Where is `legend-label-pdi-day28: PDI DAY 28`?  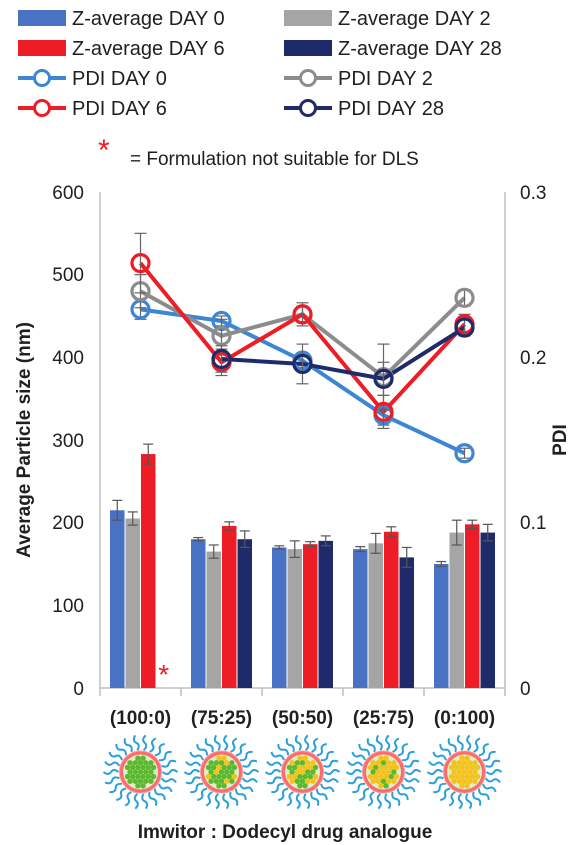
legend-label-pdi-day28: PDI DAY 28 is located at coordinates (391, 109).